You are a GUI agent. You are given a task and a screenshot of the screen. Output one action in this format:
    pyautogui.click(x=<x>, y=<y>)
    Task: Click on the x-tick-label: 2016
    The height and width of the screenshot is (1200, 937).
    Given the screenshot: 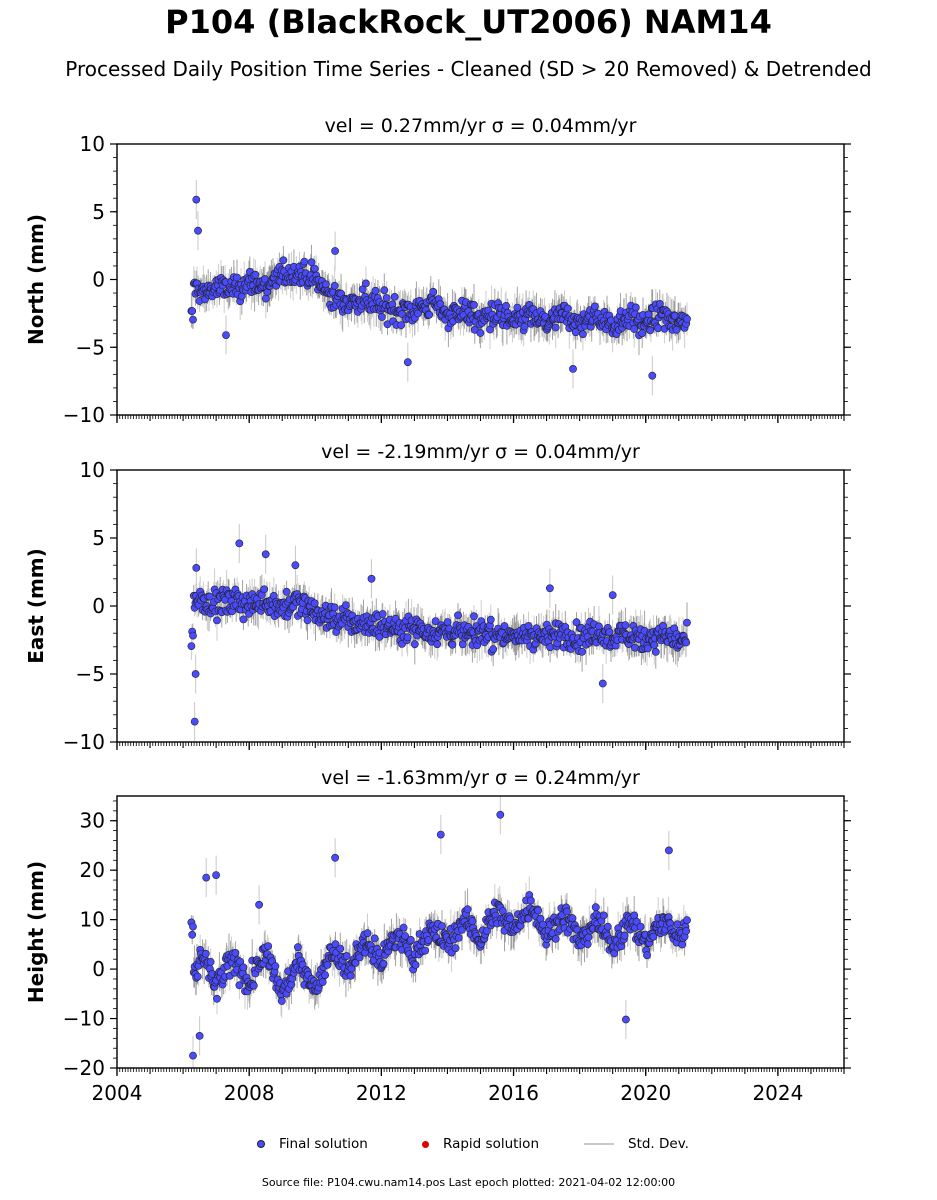 What is the action you would take?
    pyautogui.click(x=513, y=1093)
    